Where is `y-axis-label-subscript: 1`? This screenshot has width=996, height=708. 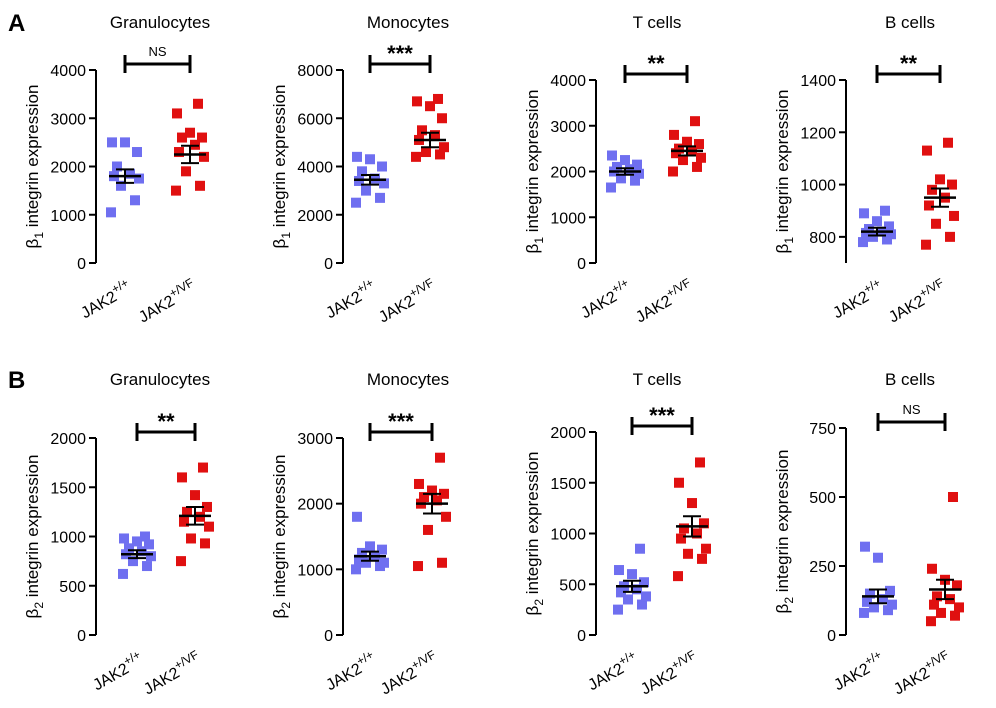 y-axis-label-subscript: 1 is located at coordinates (539, 240).